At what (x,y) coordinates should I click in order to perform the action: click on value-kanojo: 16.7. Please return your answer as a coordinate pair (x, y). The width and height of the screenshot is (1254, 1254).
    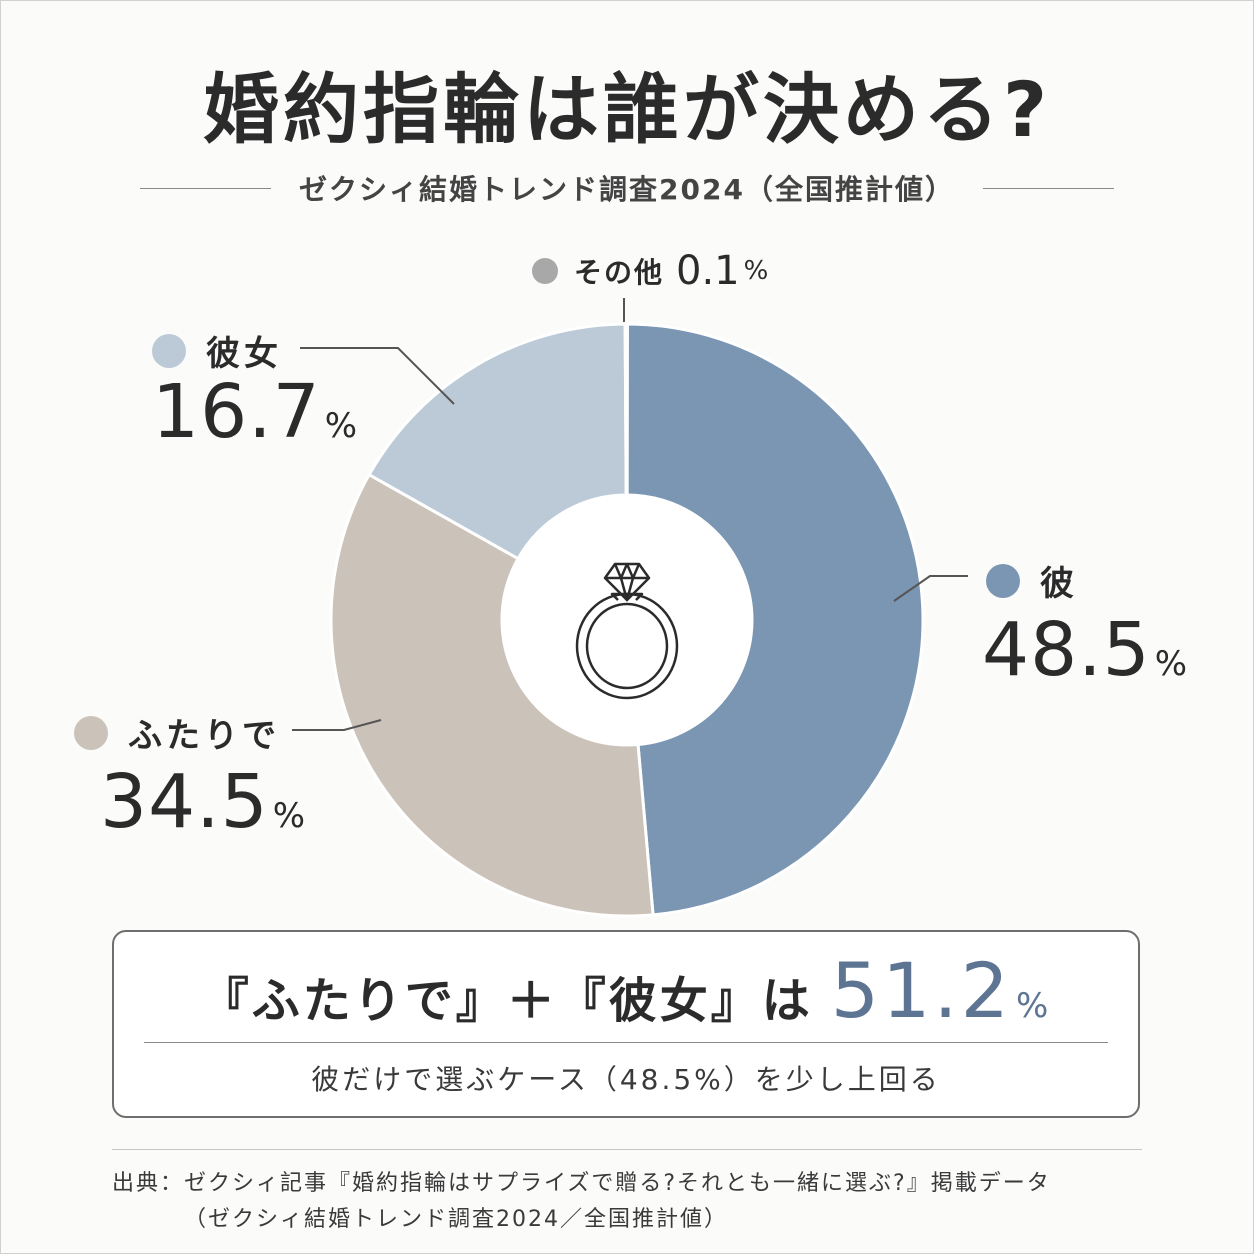
    Looking at the image, I should click on (236, 412).